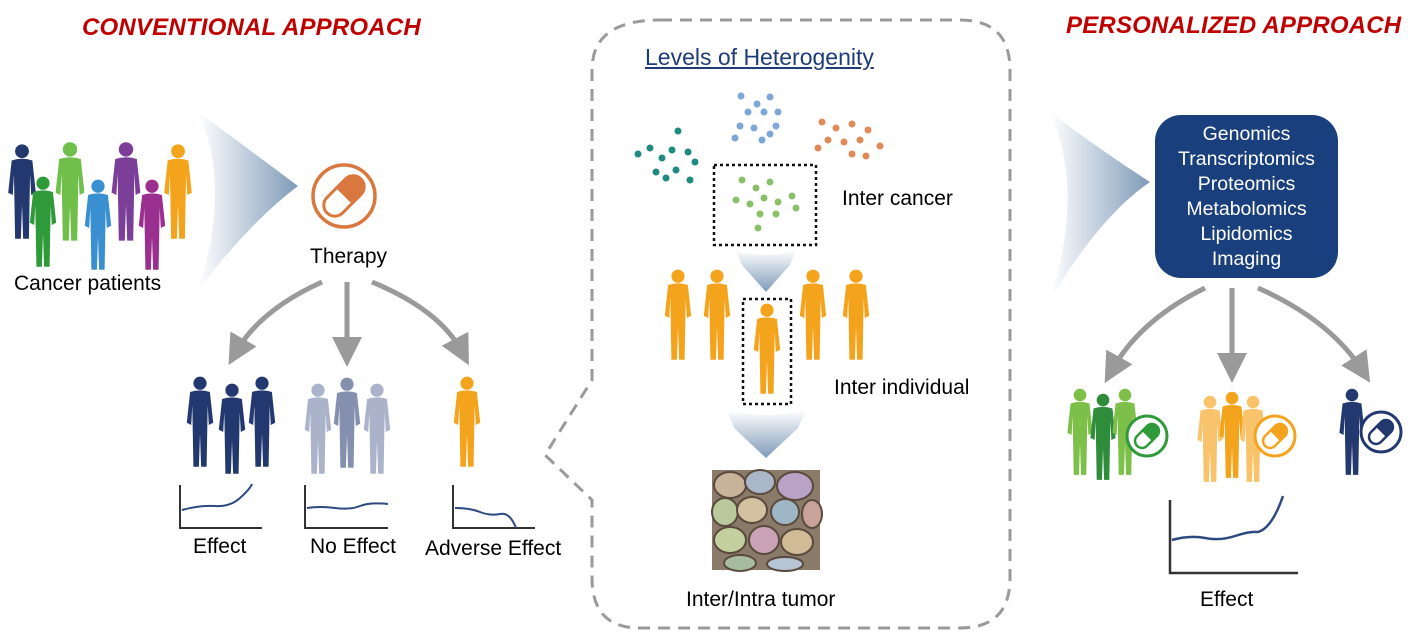 The width and height of the screenshot is (1428, 636). What do you see at coordinates (761, 599) in the screenshot?
I see `inter-intra-tumor-label: Inter/Intra tumor` at bounding box center [761, 599].